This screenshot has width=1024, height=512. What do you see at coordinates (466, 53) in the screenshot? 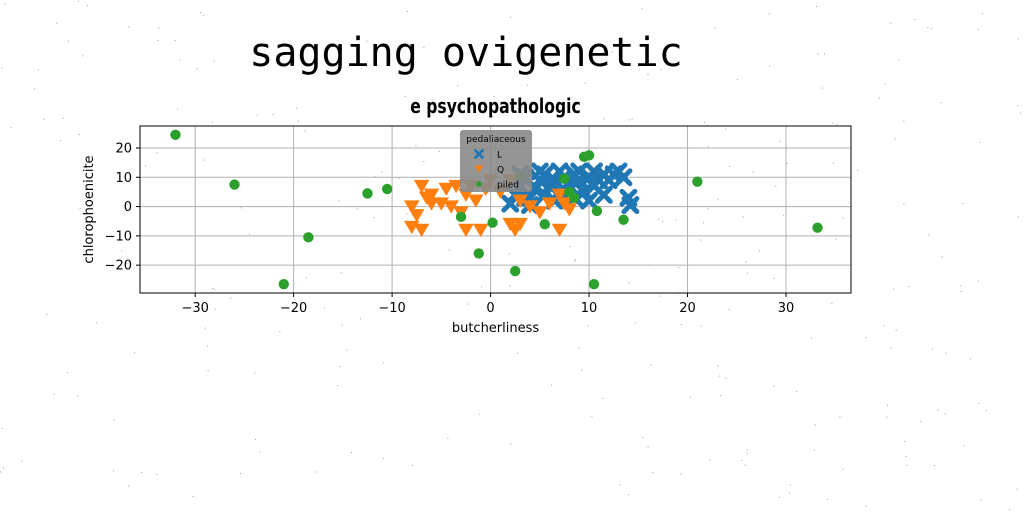
I see `figure-suptitle: sagging ovigenetic` at bounding box center [466, 53].